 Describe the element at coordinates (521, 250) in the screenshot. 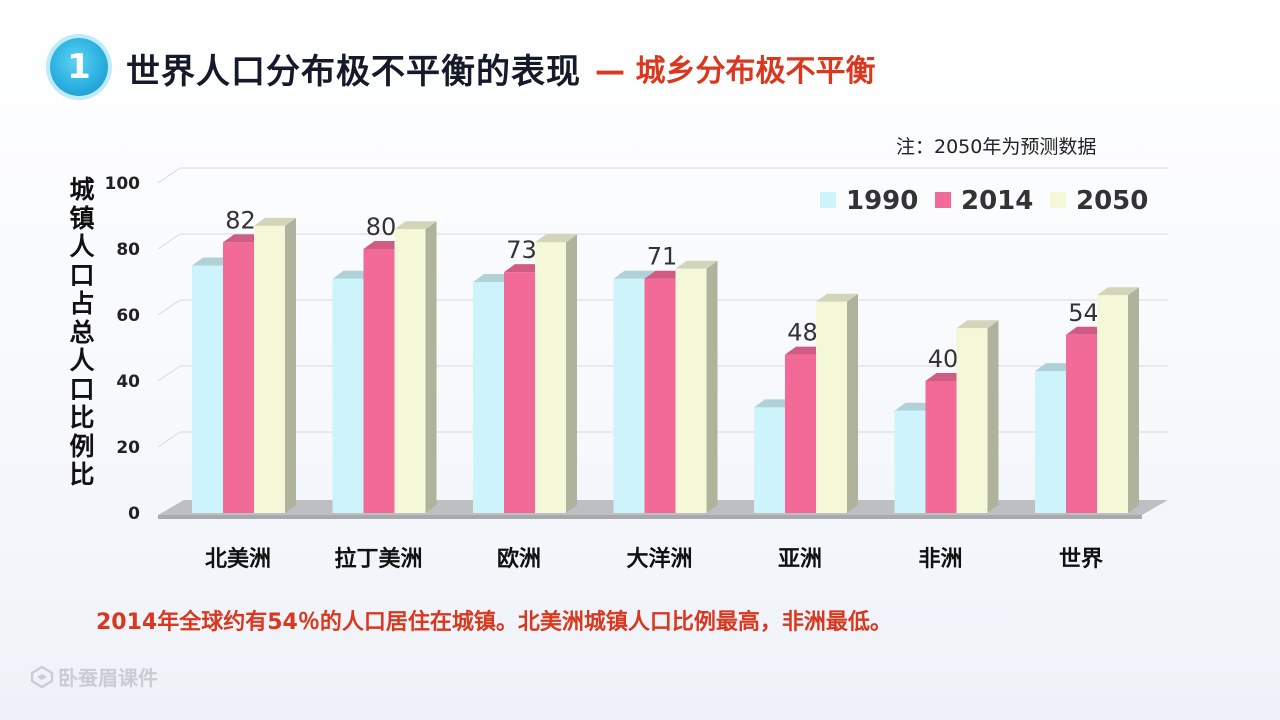

I see `data-label-2014: 73` at that location.